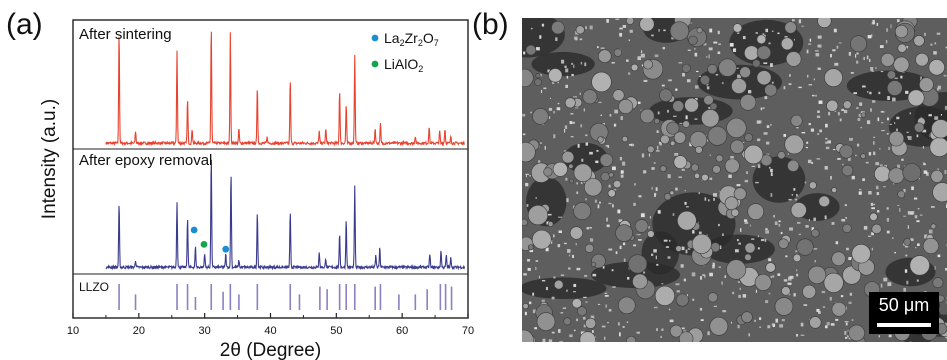 Image resolution: width=947 pixels, height=360 pixels. Describe the element at coordinates (194, 230) in the screenshot. I see `phase-marker` at that location.